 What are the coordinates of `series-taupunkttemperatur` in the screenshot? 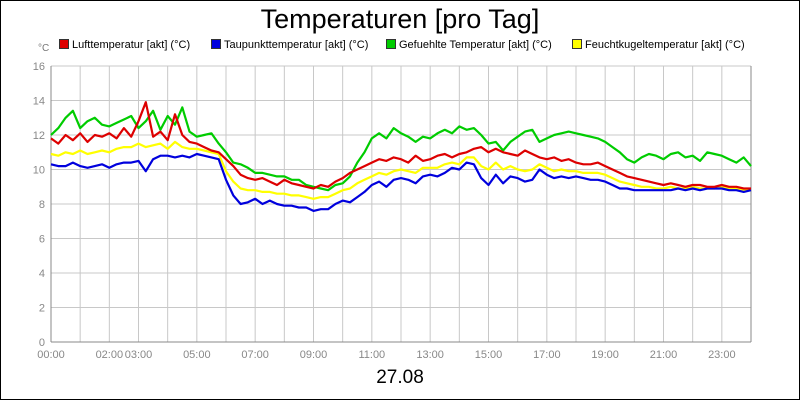 It's located at (401, 182).